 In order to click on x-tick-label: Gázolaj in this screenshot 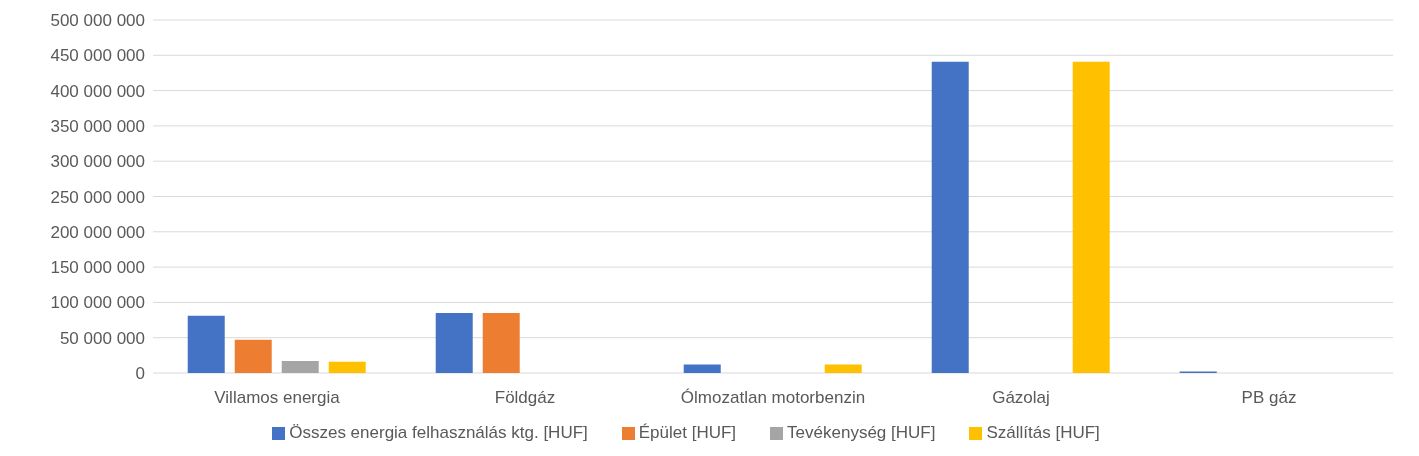, I will do `click(1021, 398)`.